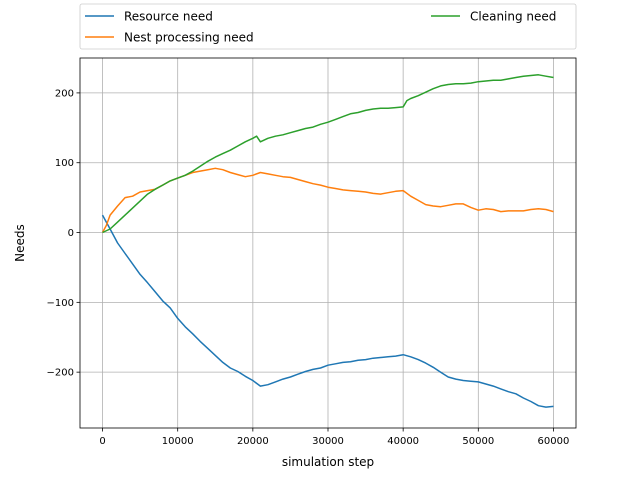 The height and width of the screenshot is (480, 640). I want to click on y-tick-label: 100, so click(64, 163).